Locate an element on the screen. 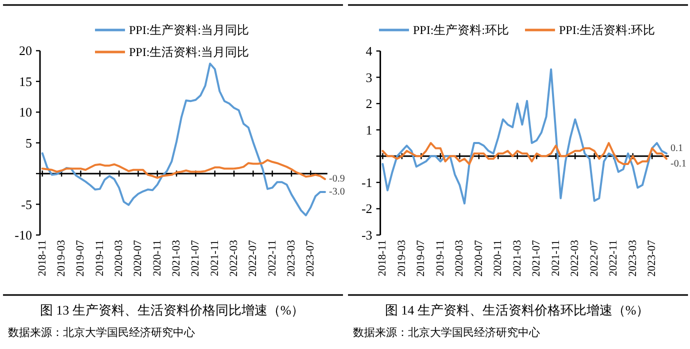 This screenshot has width=690, height=349. y-tick-label: 2 is located at coordinates (369, 104).